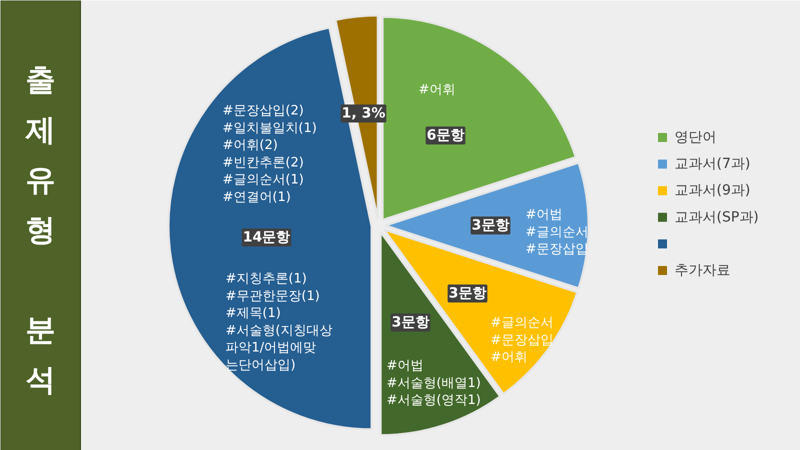 The width and height of the screenshot is (800, 450). I want to click on data-label: 1, 3%, so click(364, 114).